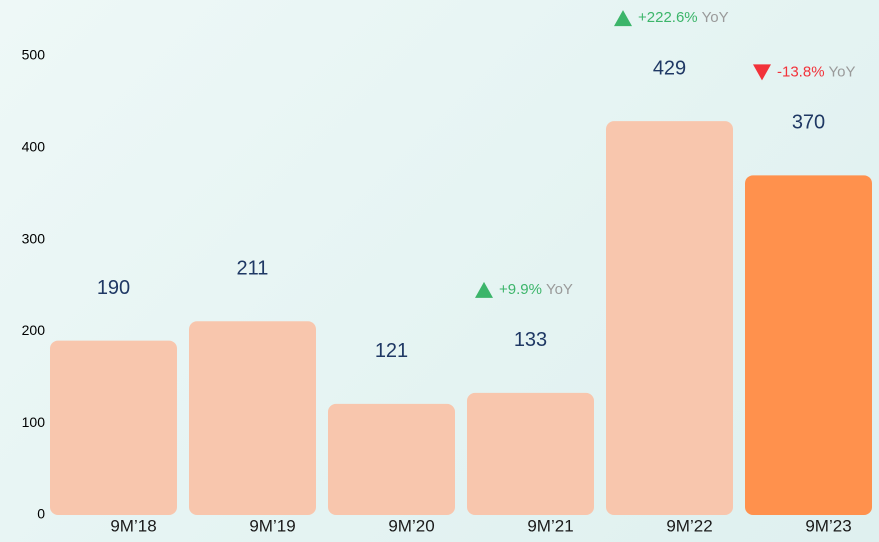  Describe the element at coordinates (550, 525) in the screenshot. I see `x-tick-label: 9M’21` at that location.